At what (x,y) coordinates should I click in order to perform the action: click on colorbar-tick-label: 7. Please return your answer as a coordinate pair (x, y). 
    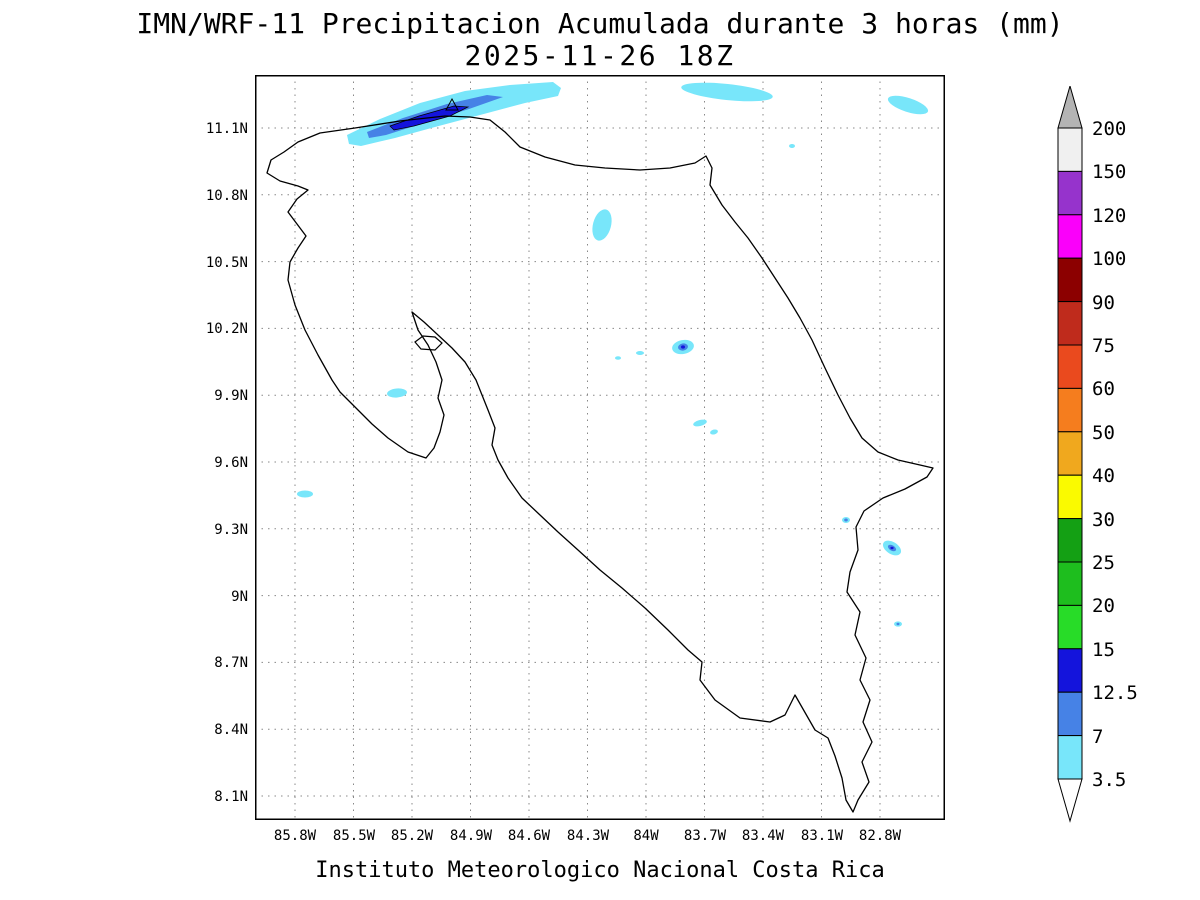
    Looking at the image, I should click on (1098, 737).